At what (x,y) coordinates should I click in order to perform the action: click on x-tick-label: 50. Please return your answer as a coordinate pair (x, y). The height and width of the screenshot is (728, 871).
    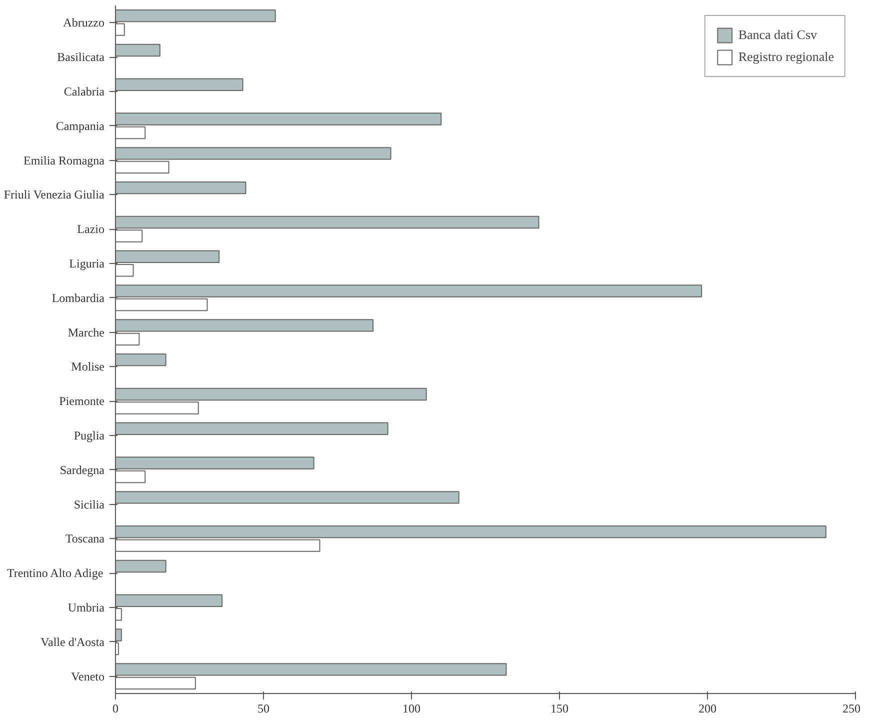
    Looking at the image, I should click on (264, 709).